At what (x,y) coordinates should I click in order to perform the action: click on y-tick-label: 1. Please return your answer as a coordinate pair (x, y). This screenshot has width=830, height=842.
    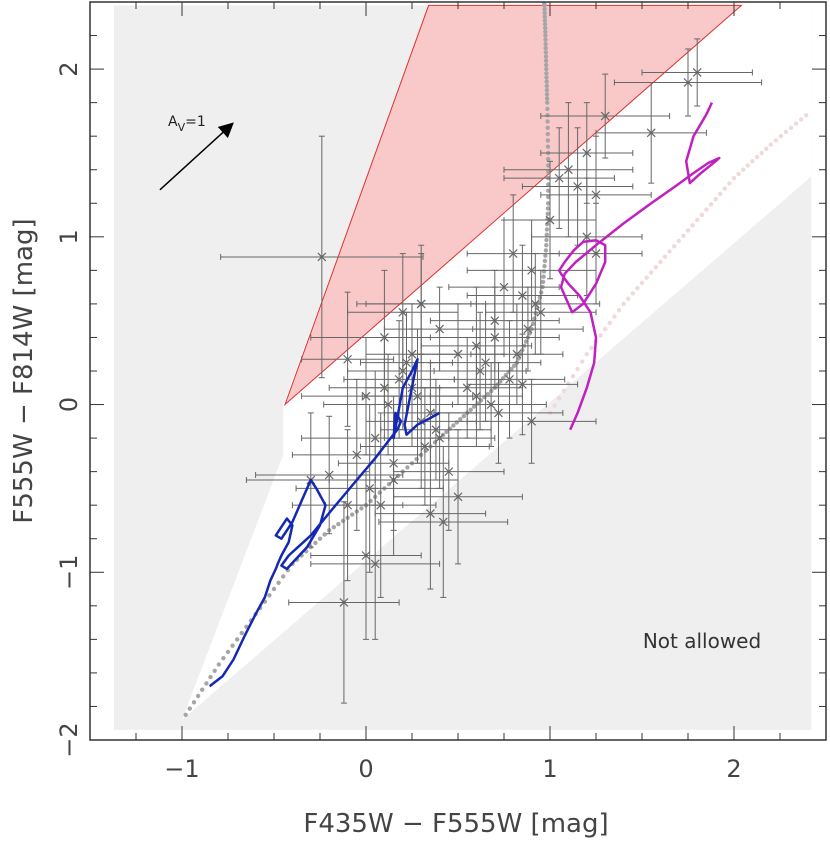
    Looking at the image, I should click on (69, 236).